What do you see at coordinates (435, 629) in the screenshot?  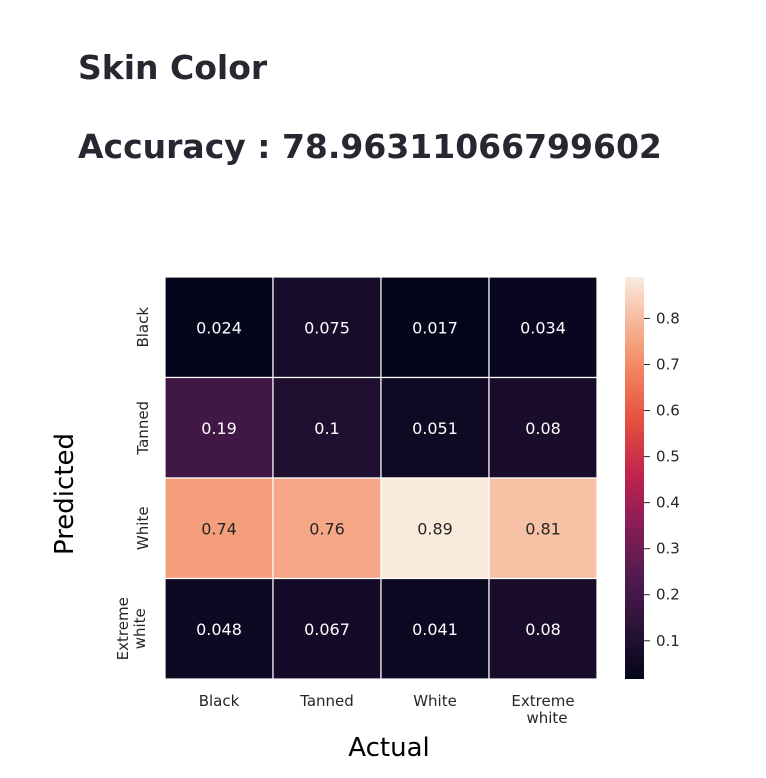 I see `heatmap-cell-label: 0.041` at bounding box center [435, 629].